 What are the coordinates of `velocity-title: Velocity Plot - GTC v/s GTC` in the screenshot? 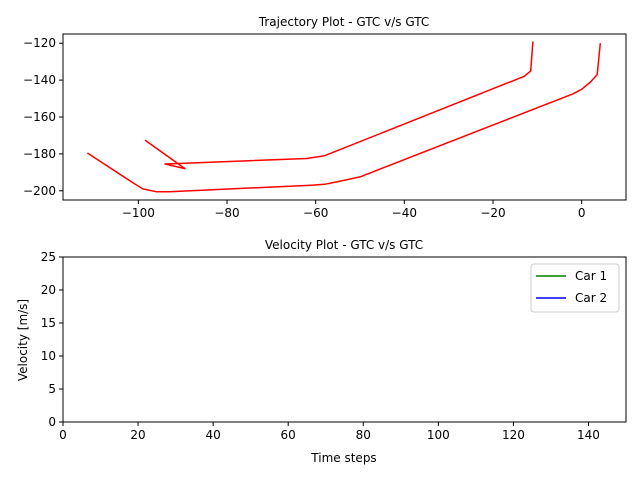 It's located at (344, 245).